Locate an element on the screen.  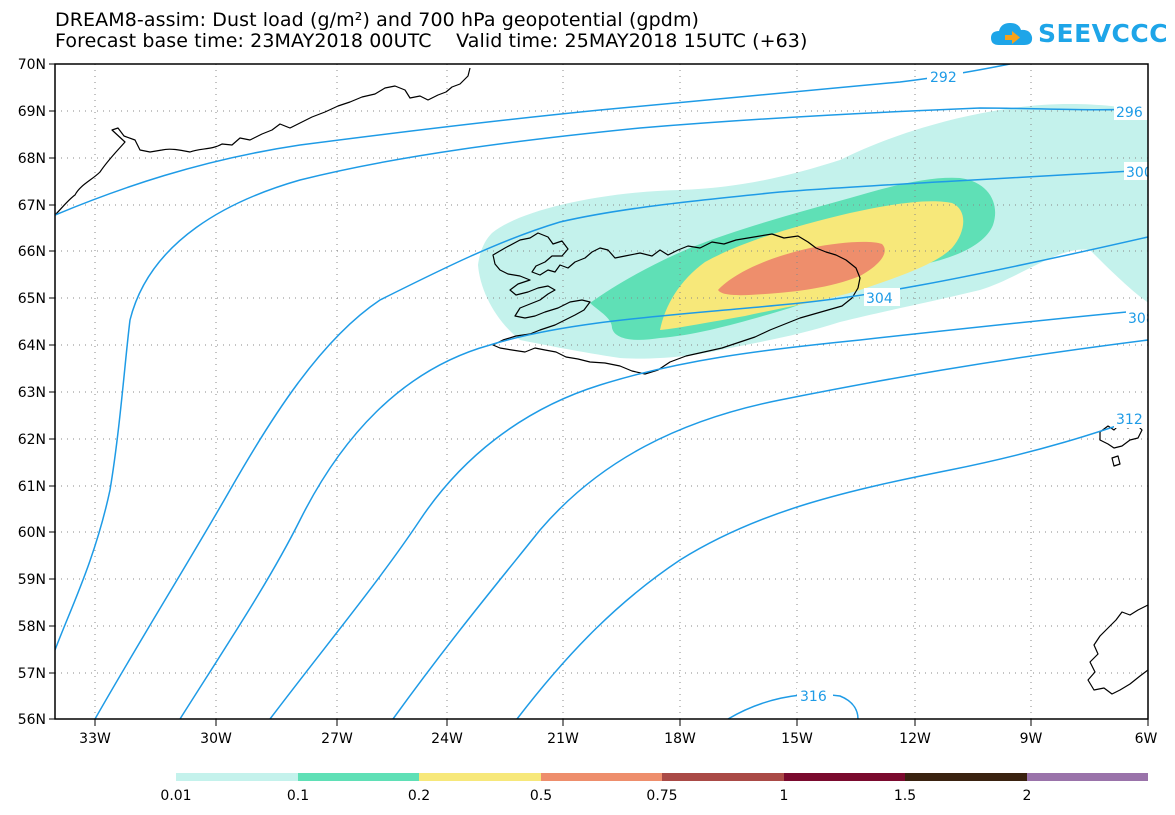
contour-label-296: 296 is located at coordinates (1129, 113).